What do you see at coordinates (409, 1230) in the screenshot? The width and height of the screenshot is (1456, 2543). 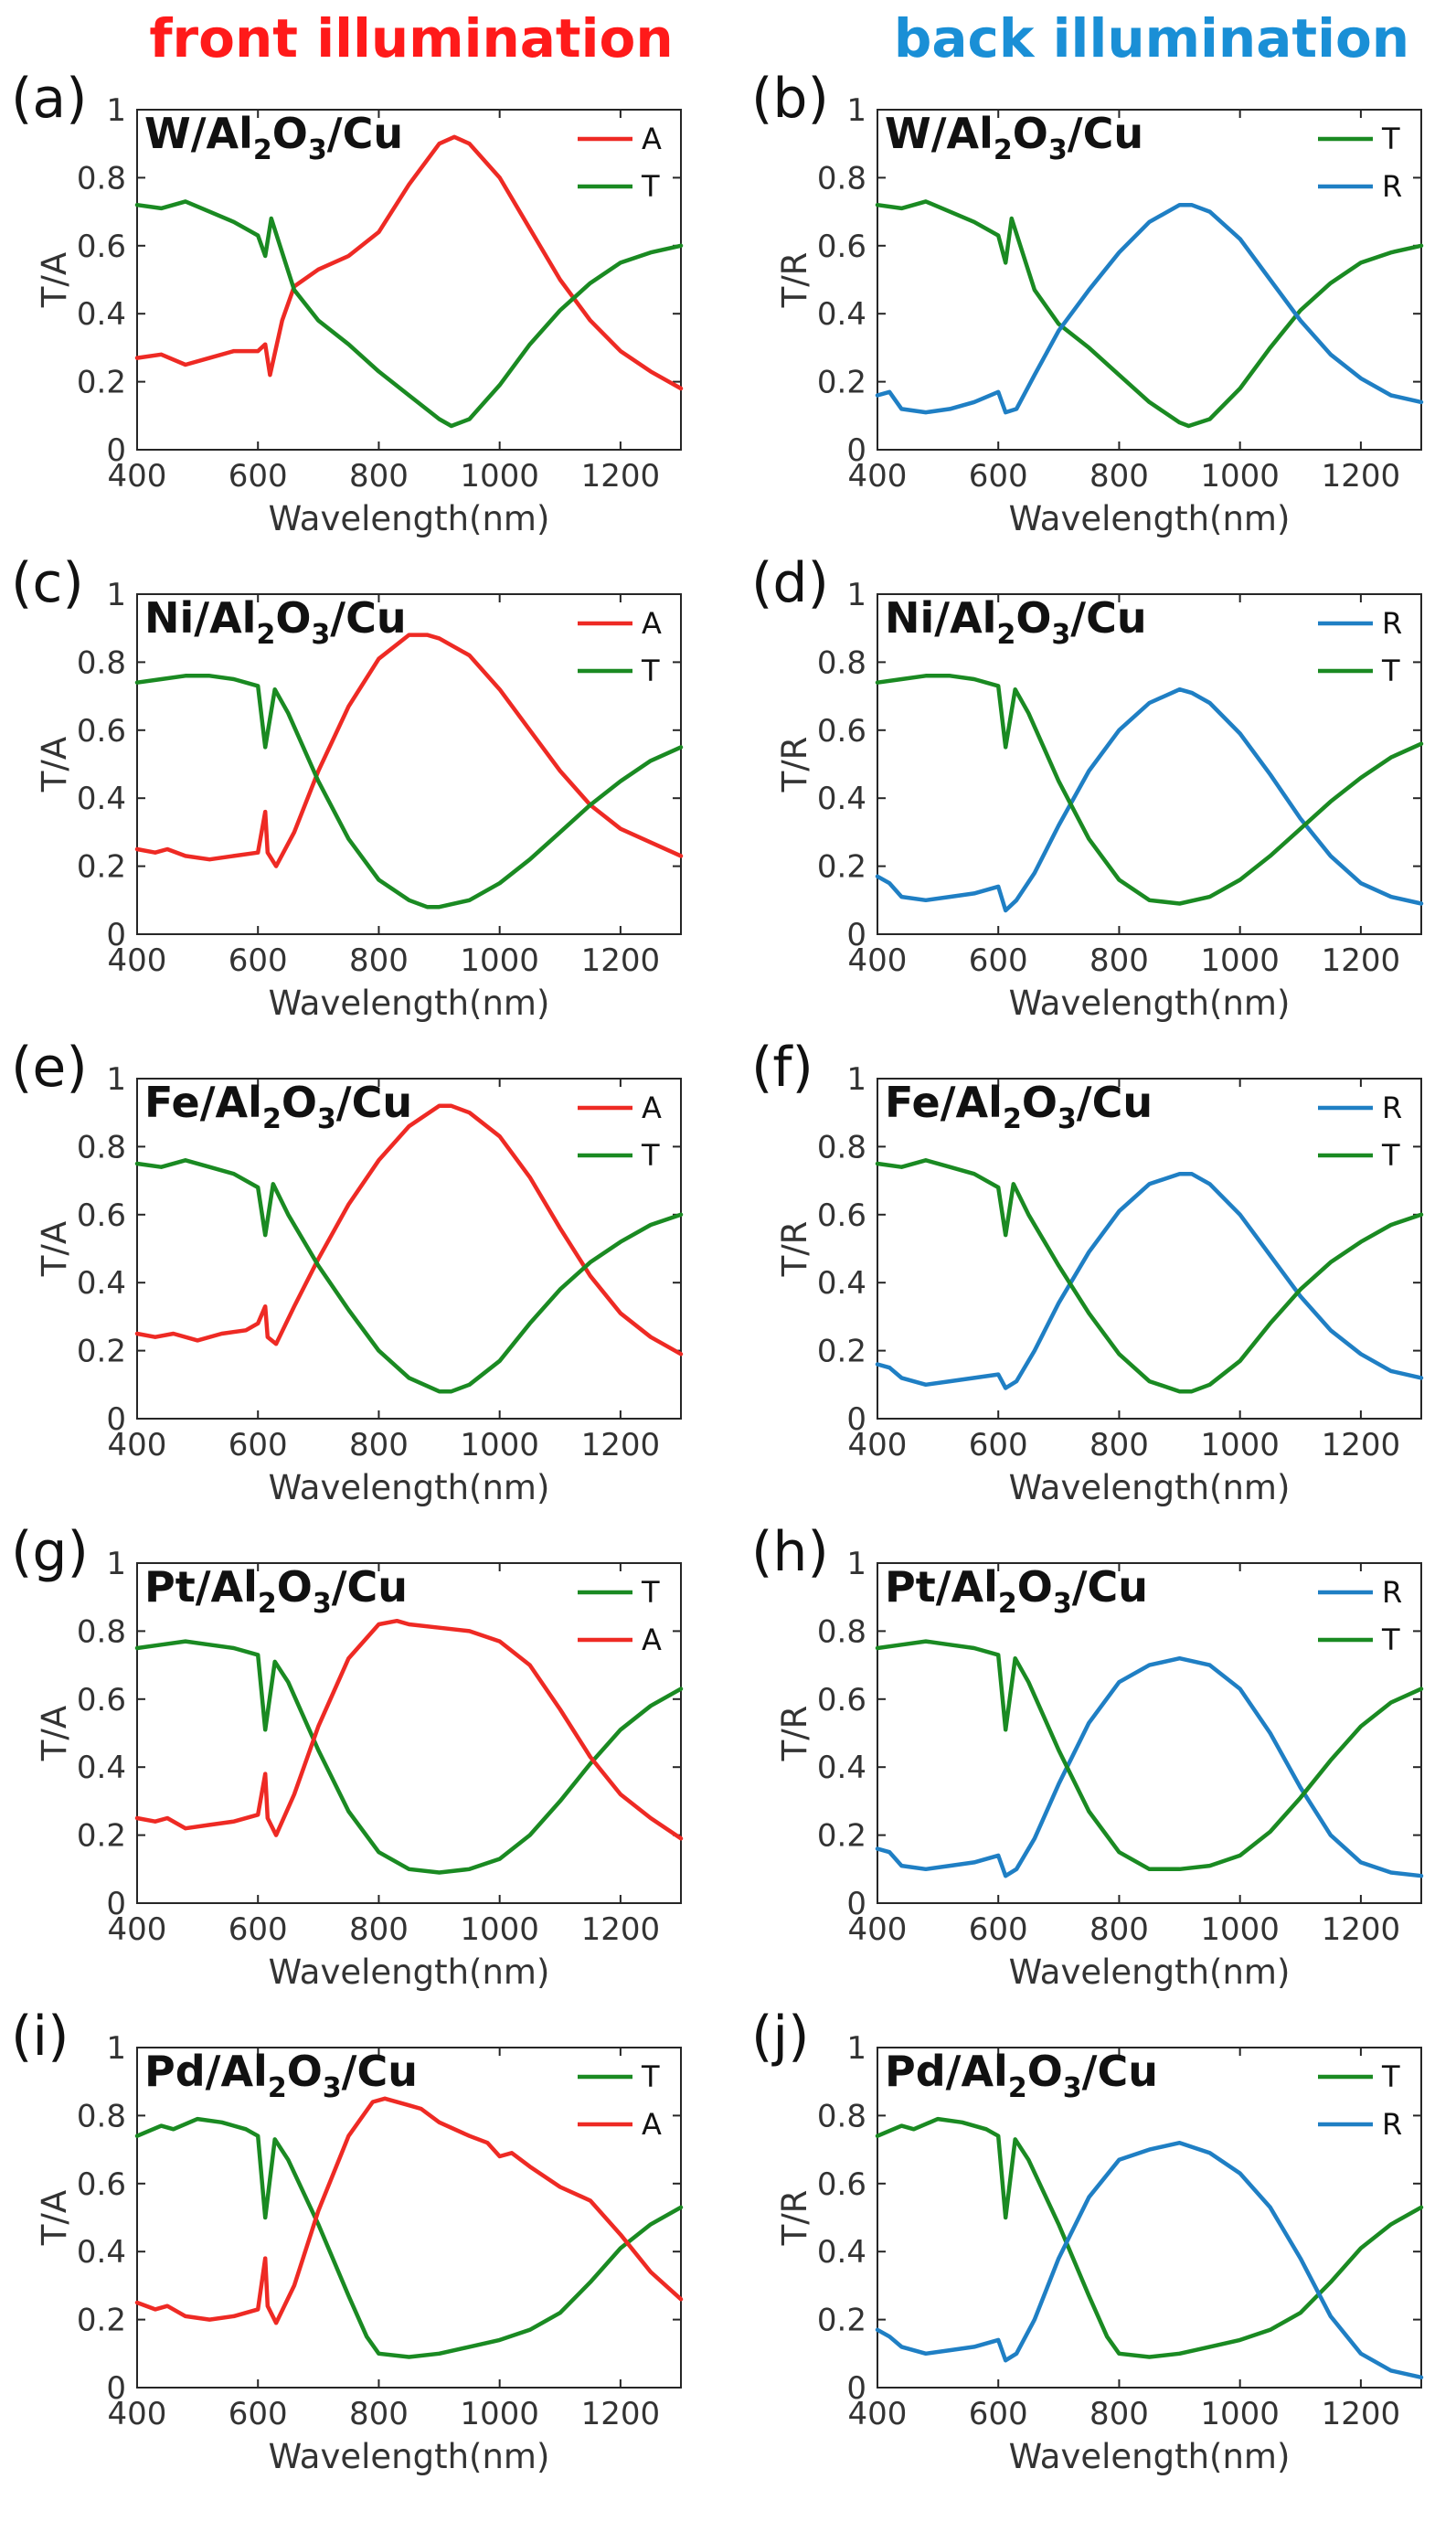 I see `series-line-A` at bounding box center [409, 1230].